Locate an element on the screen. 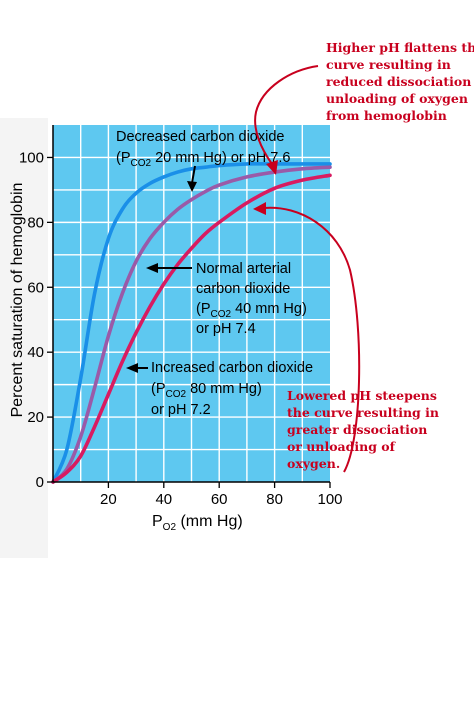 The height and width of the screenshot is (711, 474). annotation-normal-line4: or pH 7.4 is located at coordinates (226, 329).